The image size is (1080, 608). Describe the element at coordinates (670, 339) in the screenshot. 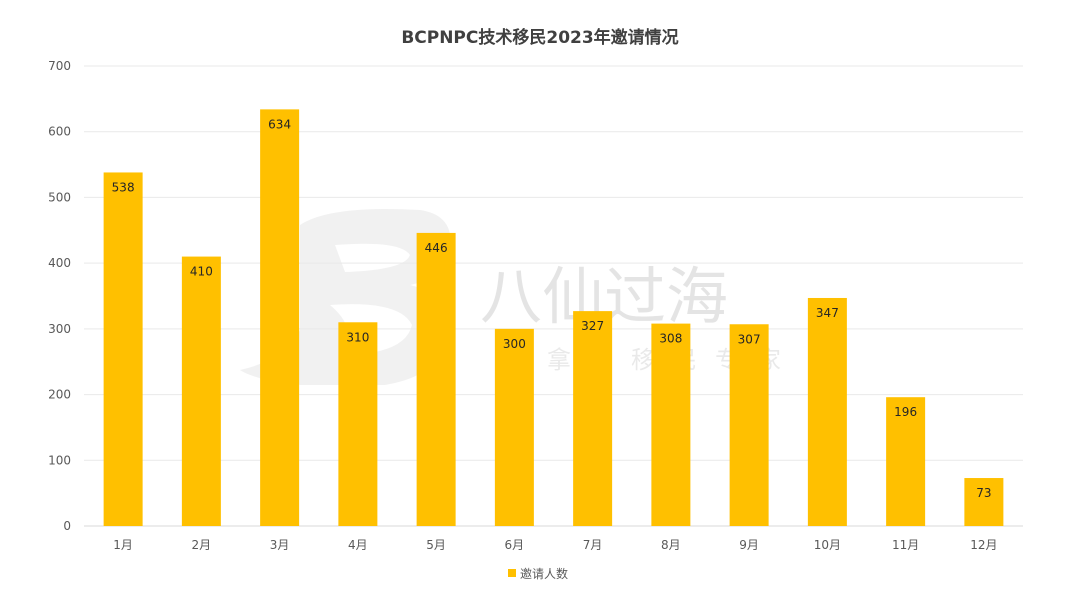

I see `data-label: 308` at that location.